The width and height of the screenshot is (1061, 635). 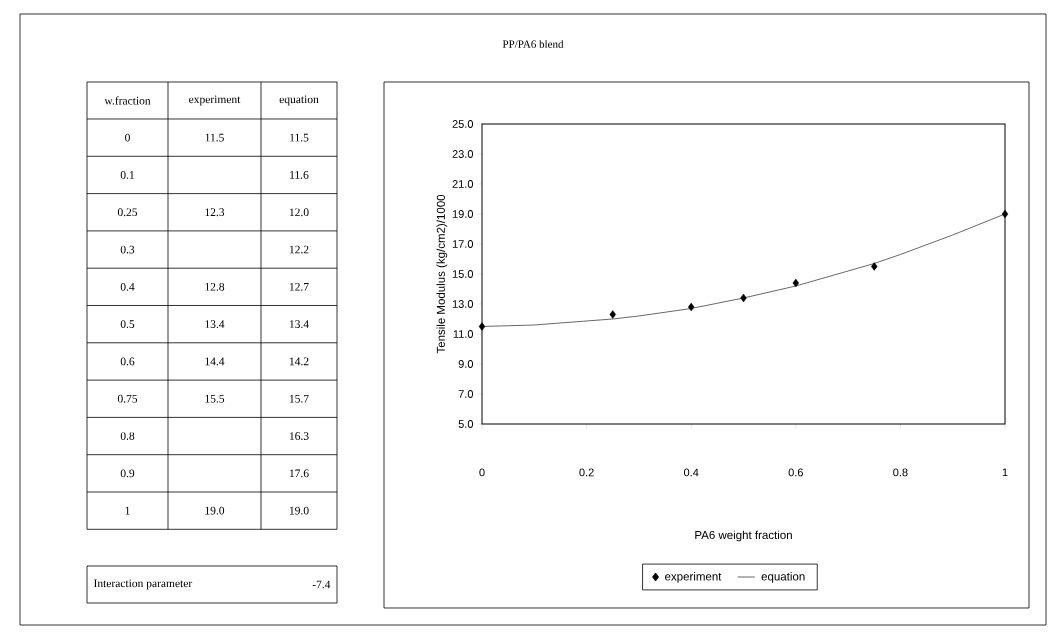 I want to click on category-label: 1, so click(x=127, y=510).